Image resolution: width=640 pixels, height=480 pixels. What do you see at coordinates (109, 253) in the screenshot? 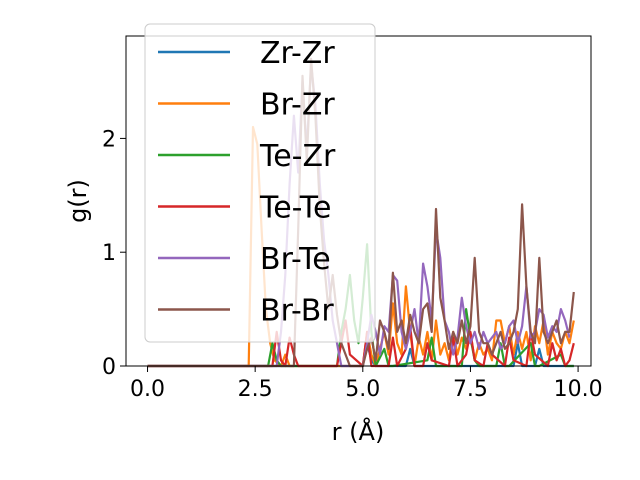
I see `y-tick-label: 1` at bounding box center [109, 253].